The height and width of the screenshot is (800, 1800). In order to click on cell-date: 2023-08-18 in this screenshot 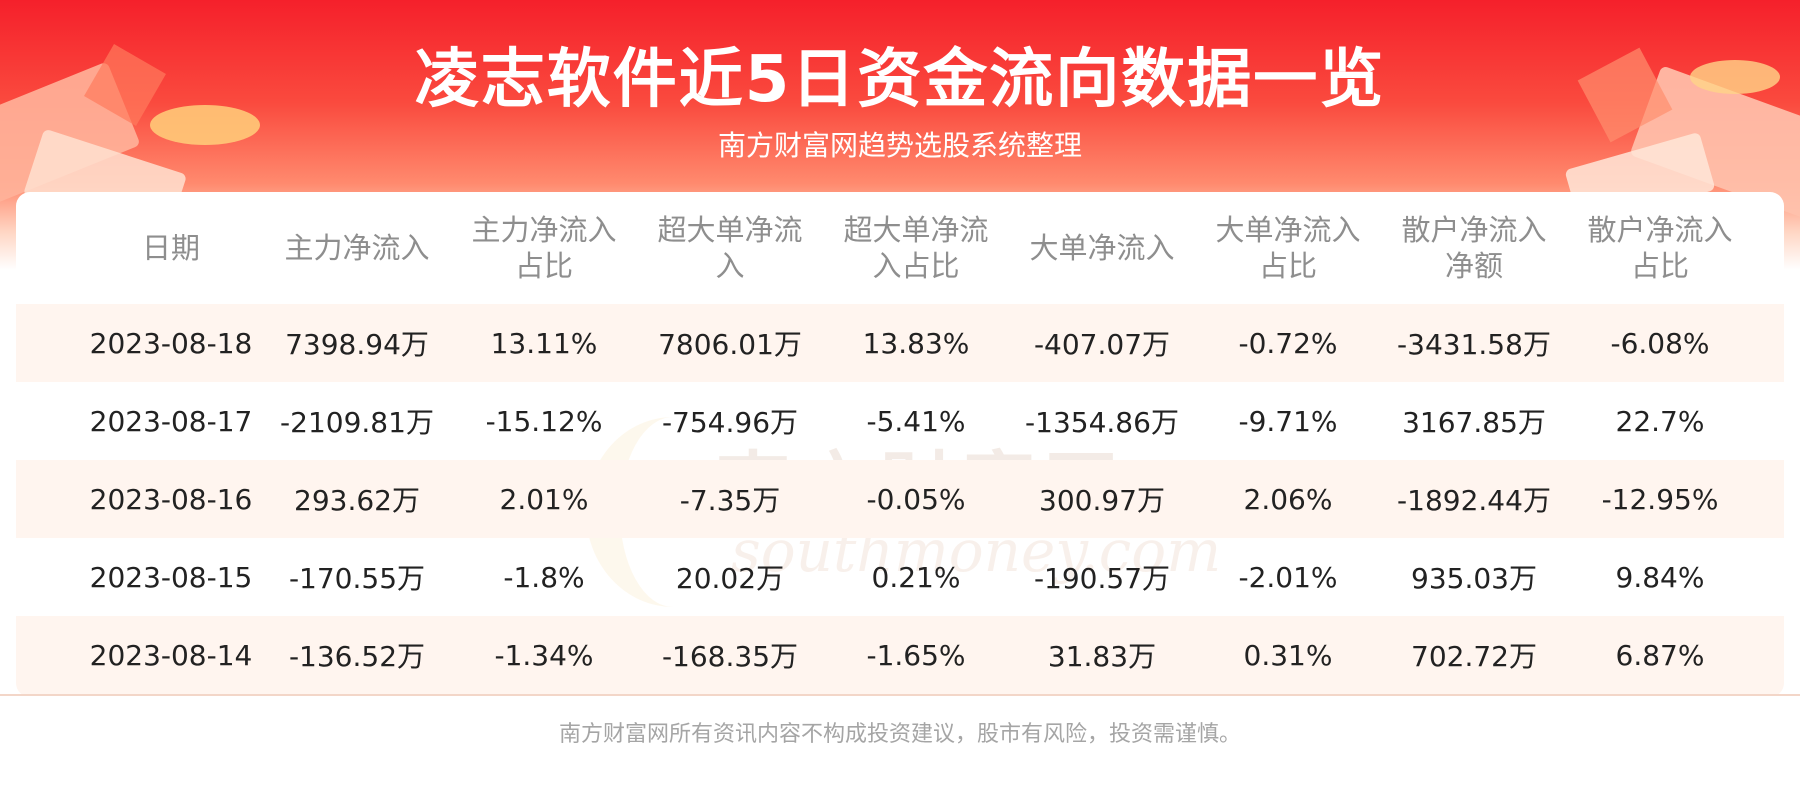, I will do `click(171, 343)`.